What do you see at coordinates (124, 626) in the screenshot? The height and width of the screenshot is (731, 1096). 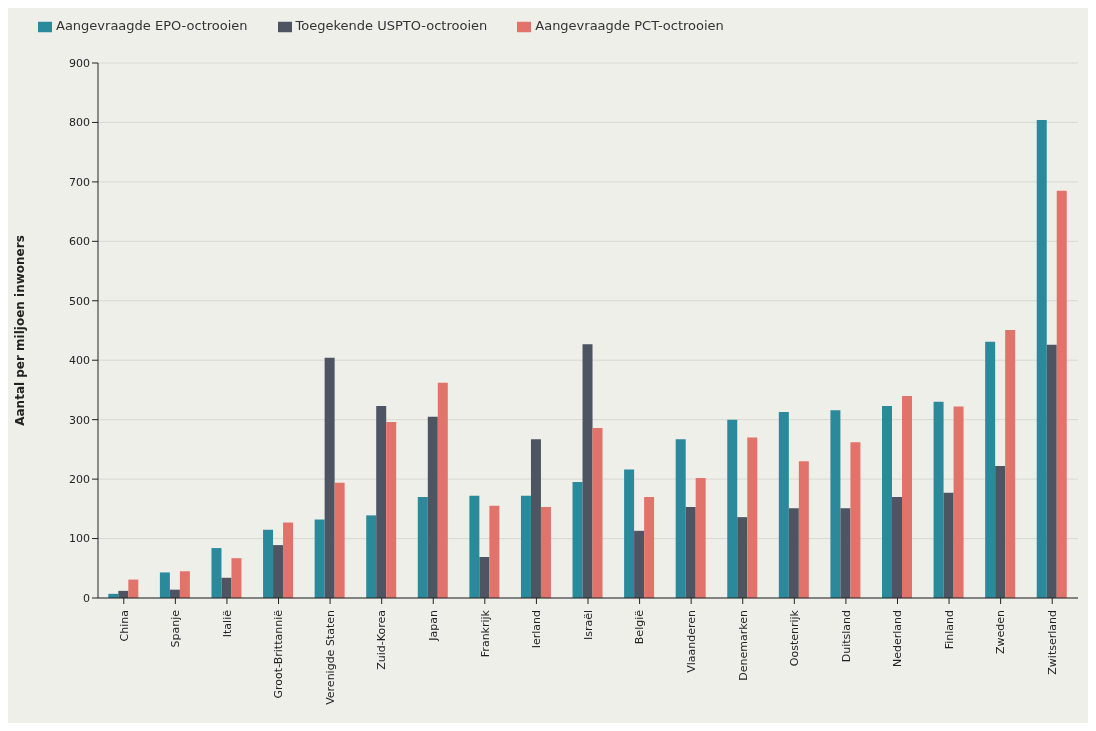 I see `x-tick-label: China` at bounding box center [124, 626].